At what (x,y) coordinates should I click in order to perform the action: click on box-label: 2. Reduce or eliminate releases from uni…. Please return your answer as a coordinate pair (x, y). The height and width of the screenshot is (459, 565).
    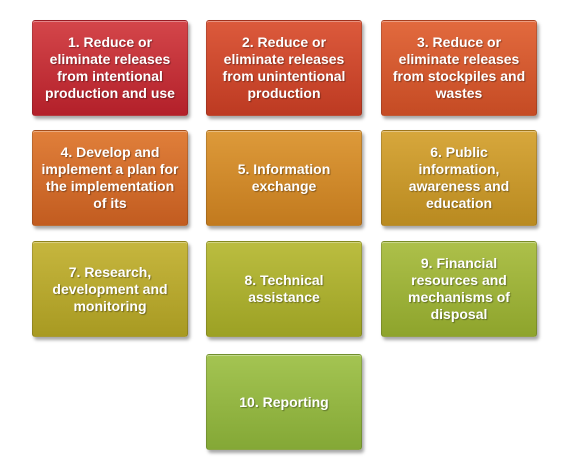
    Looking at the image, I should click on (284, 67).